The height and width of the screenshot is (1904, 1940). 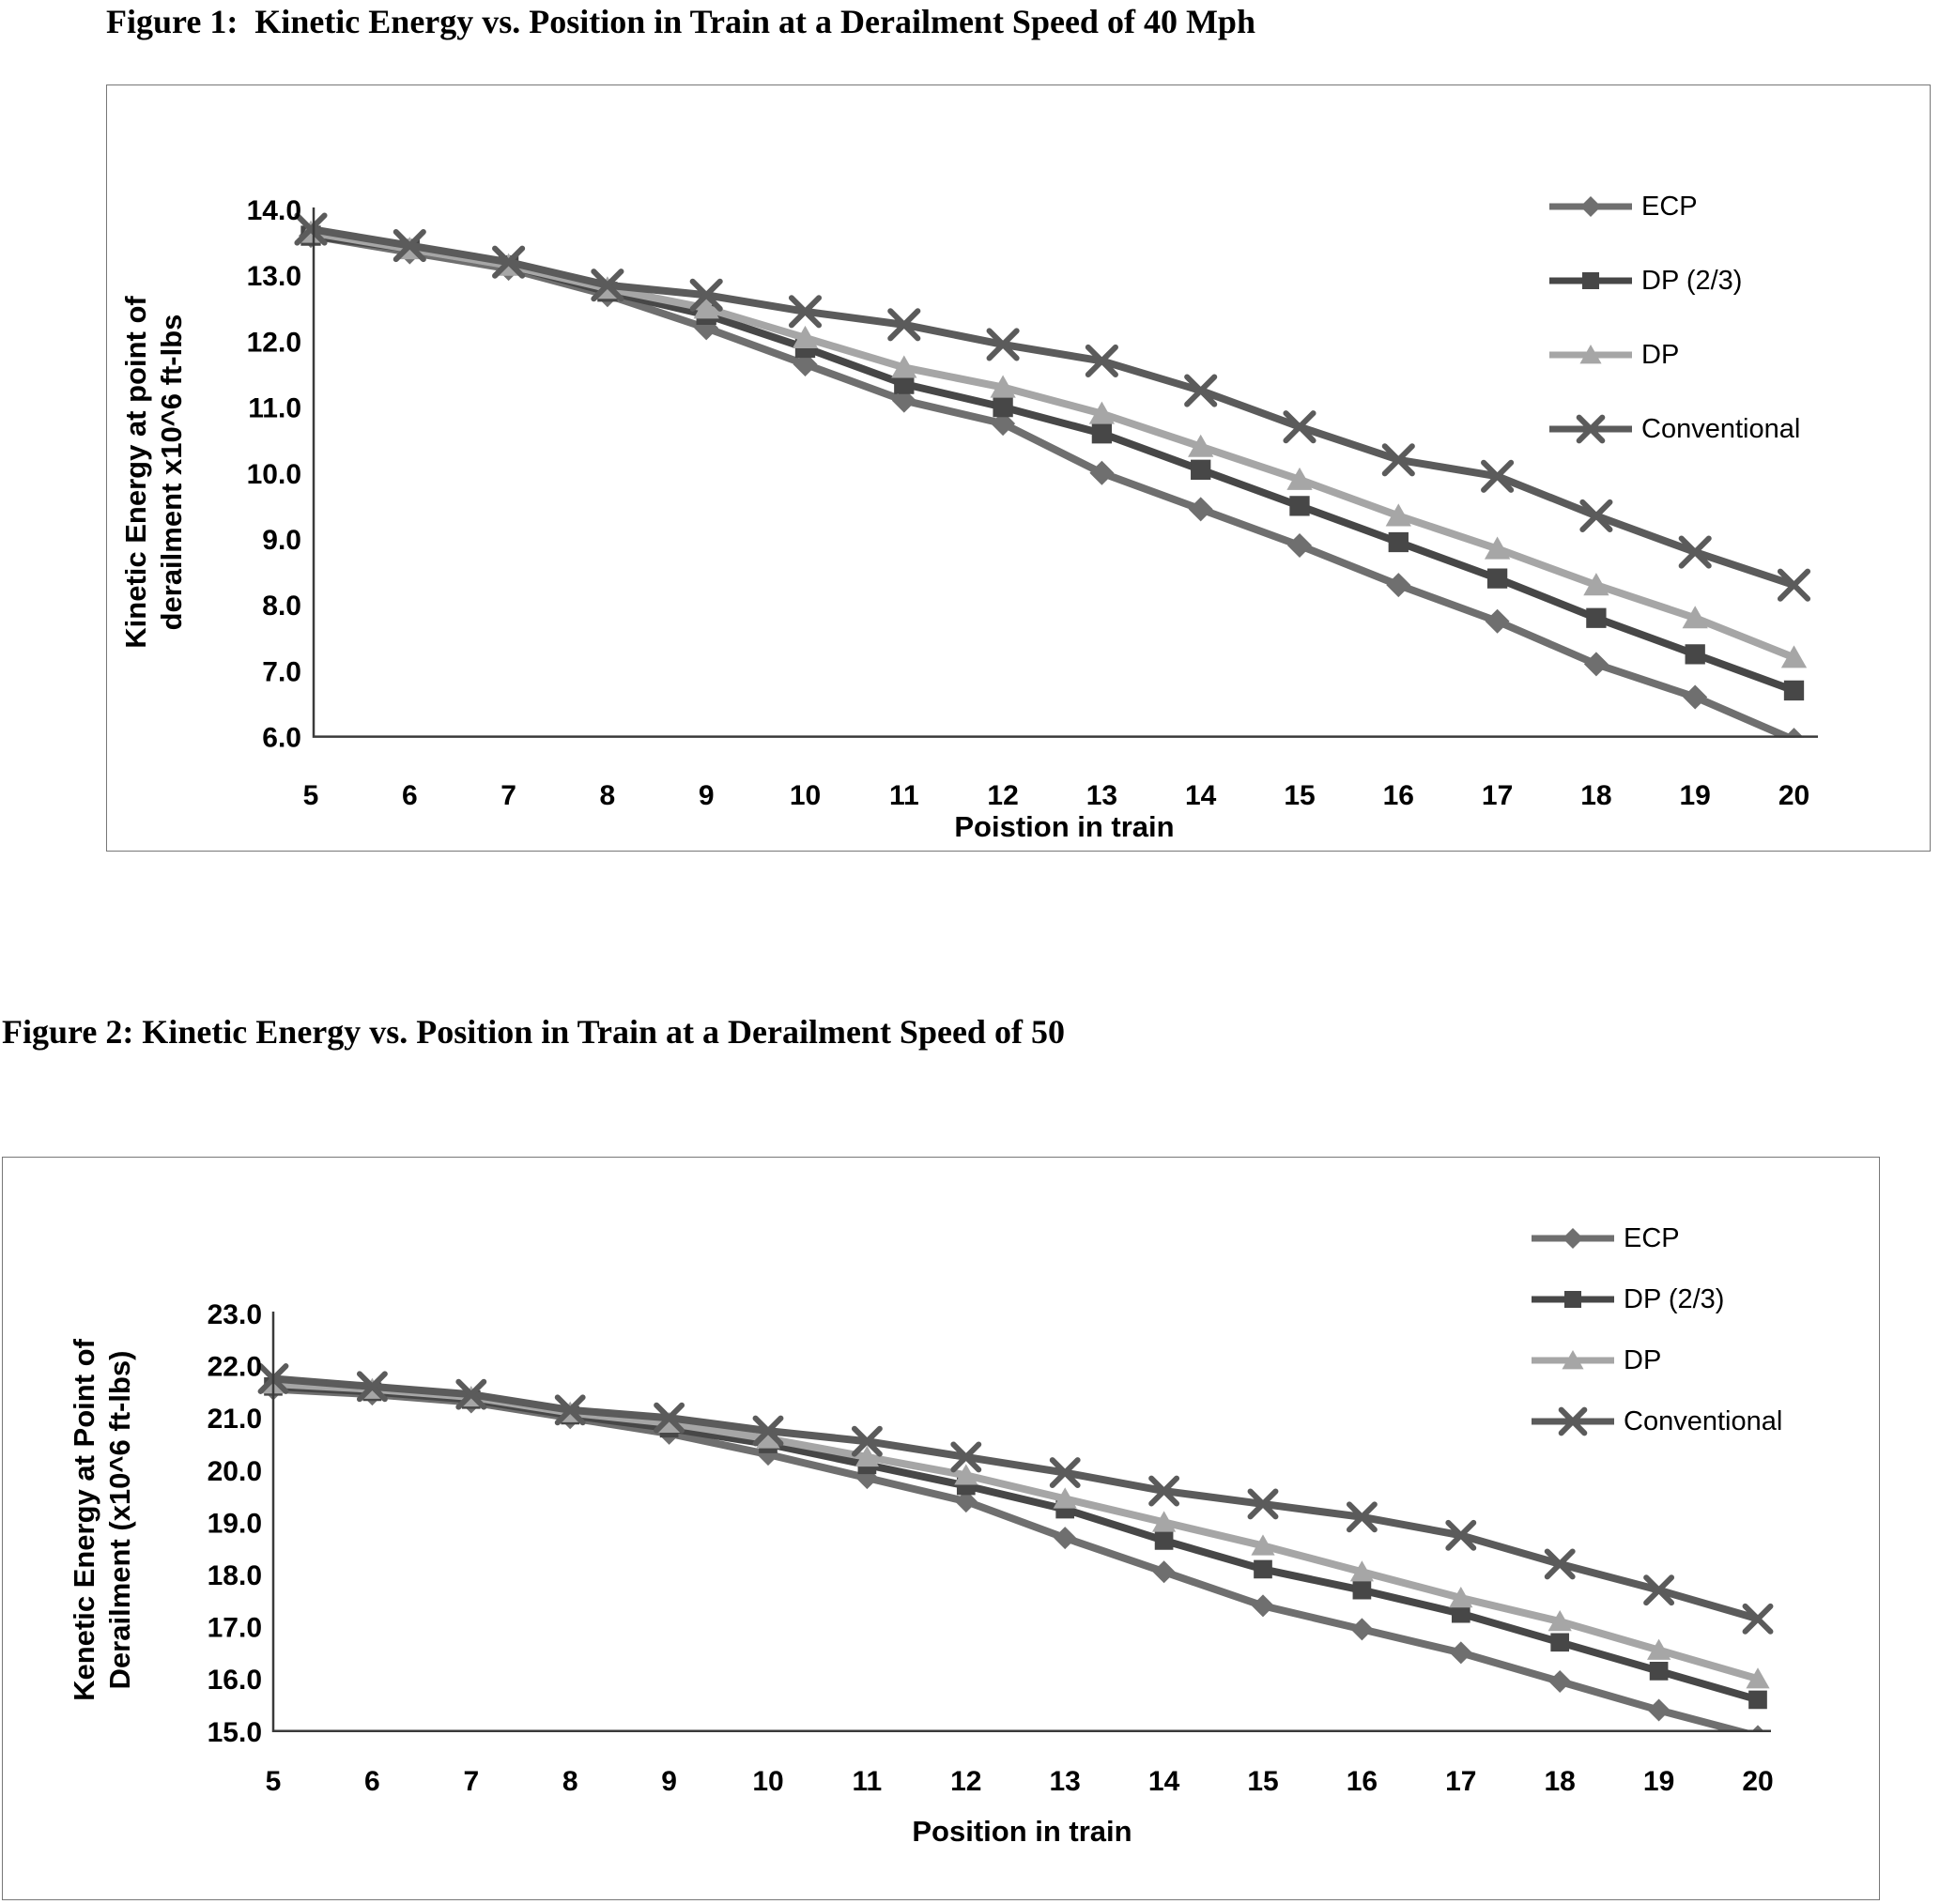 I want to click on x-tick-label: 16, so click(x=1362, y=1782).